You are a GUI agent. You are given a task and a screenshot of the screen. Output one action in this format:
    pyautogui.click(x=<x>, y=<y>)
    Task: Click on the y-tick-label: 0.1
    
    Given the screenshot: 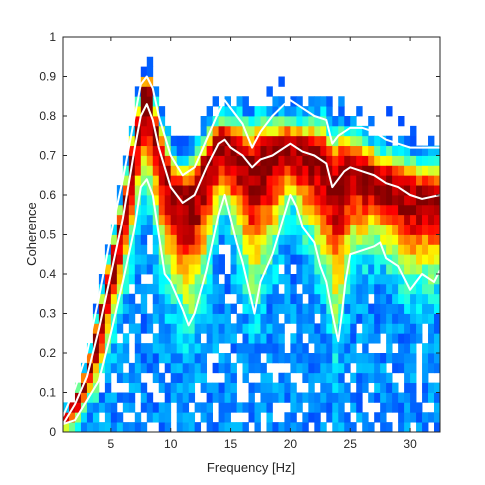 What is the action you would take?
    pyautogui.click(x=47, y=393)
    